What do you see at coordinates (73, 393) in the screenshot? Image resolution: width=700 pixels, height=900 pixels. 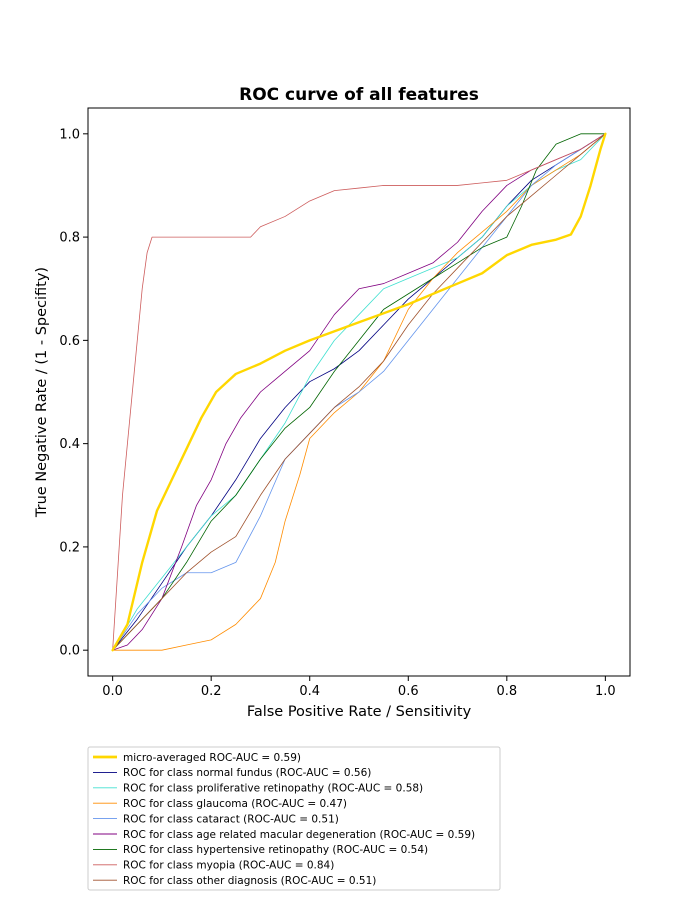 I see `y-axis-ticks: 0.0 0.2 0.4 0.6 0.8 1.0` at bounding box center [73, 393].